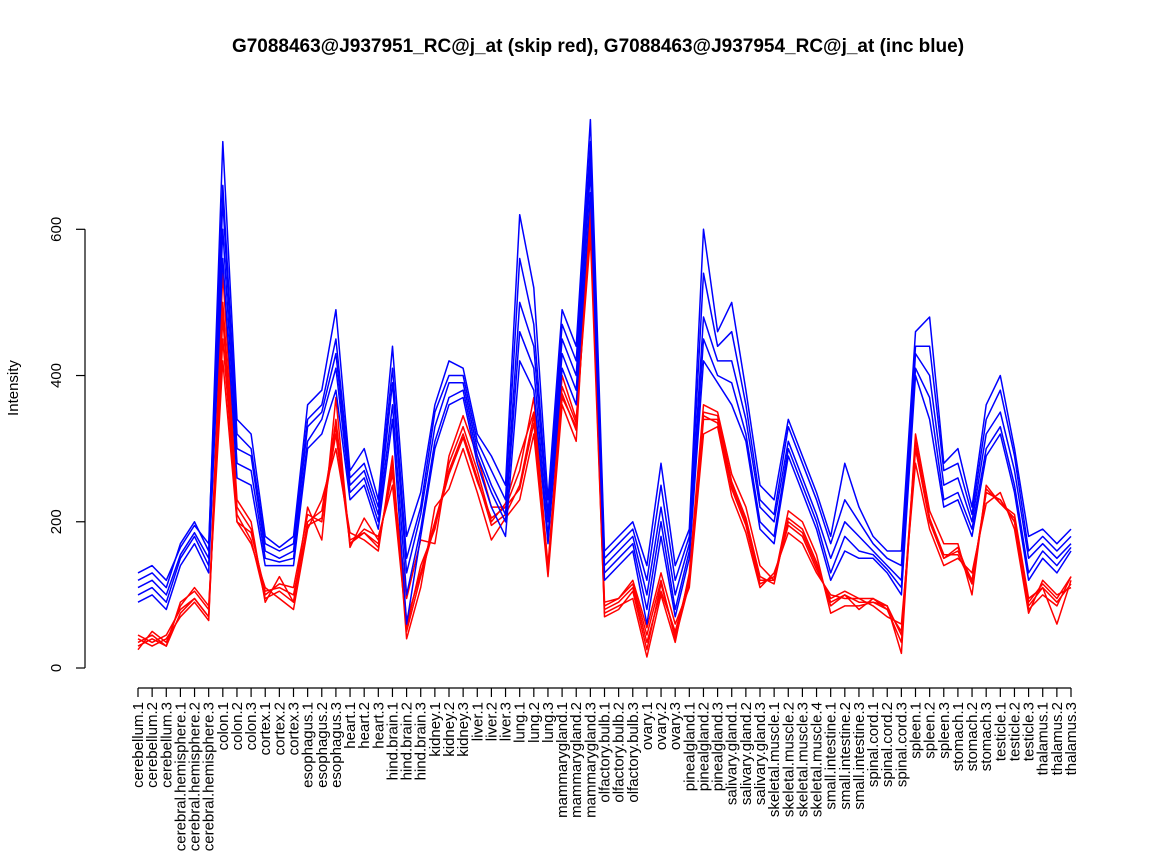 The image size is (1152, 864). I want to click on y-tick-label: 200, so click(56, 521).